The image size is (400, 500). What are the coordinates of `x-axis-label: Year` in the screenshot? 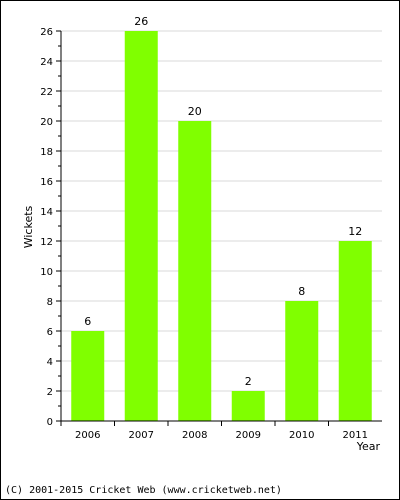 It's located at (368, 446).